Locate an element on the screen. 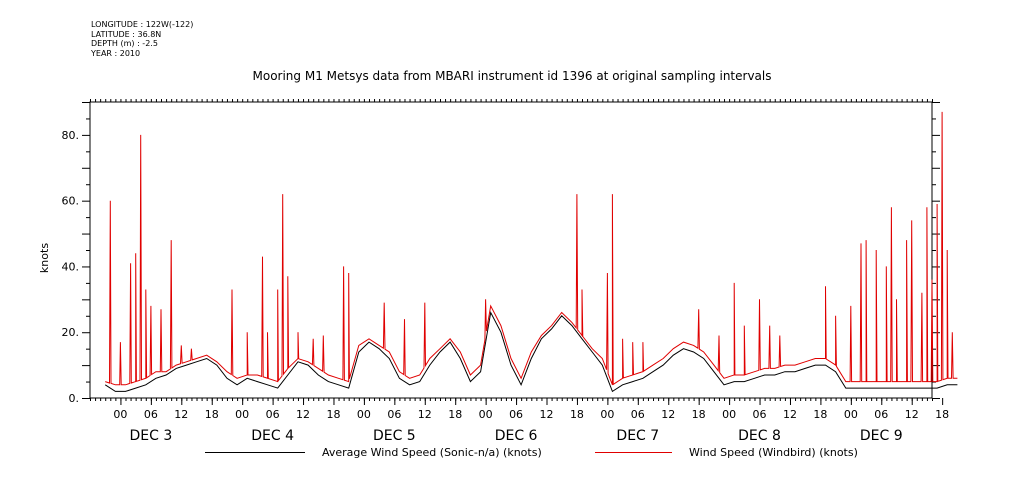 This screenshot has height=504, width=1009. x-day-label: DEC 8 is located at coordinates (759, 436).